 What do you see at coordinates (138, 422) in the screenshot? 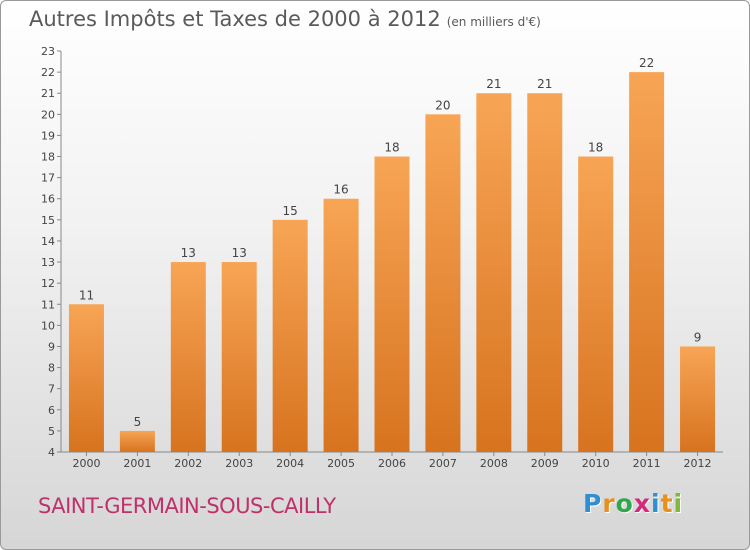
I see `bar-value-label: 5` at bounding box center [138, 422].